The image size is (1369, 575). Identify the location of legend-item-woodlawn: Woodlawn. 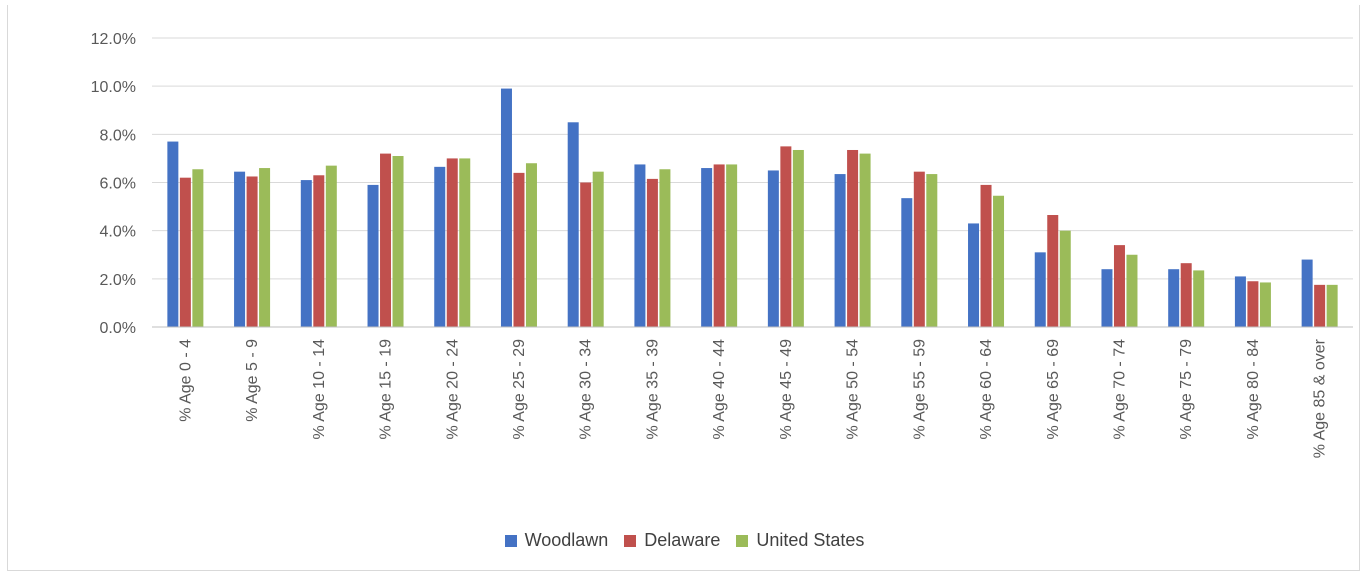
(556, 540).